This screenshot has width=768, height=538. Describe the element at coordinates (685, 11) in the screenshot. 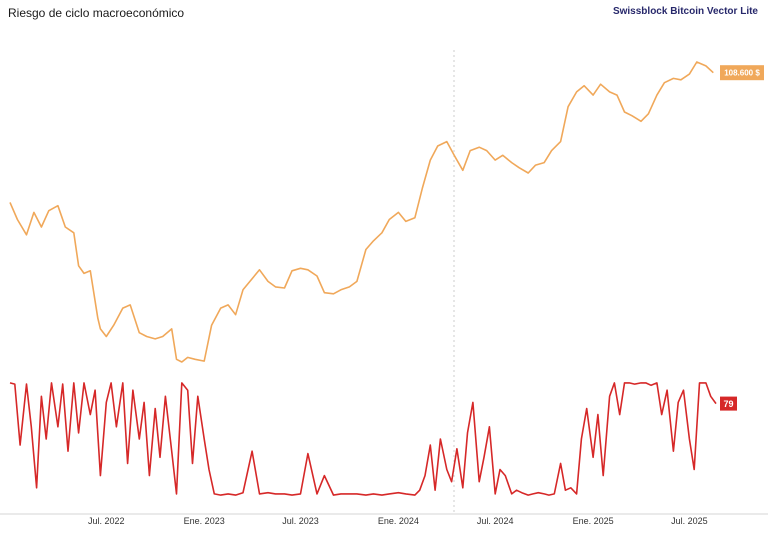

I see `source-label: Swissblock Bitcoin Vector Lite` at that location.